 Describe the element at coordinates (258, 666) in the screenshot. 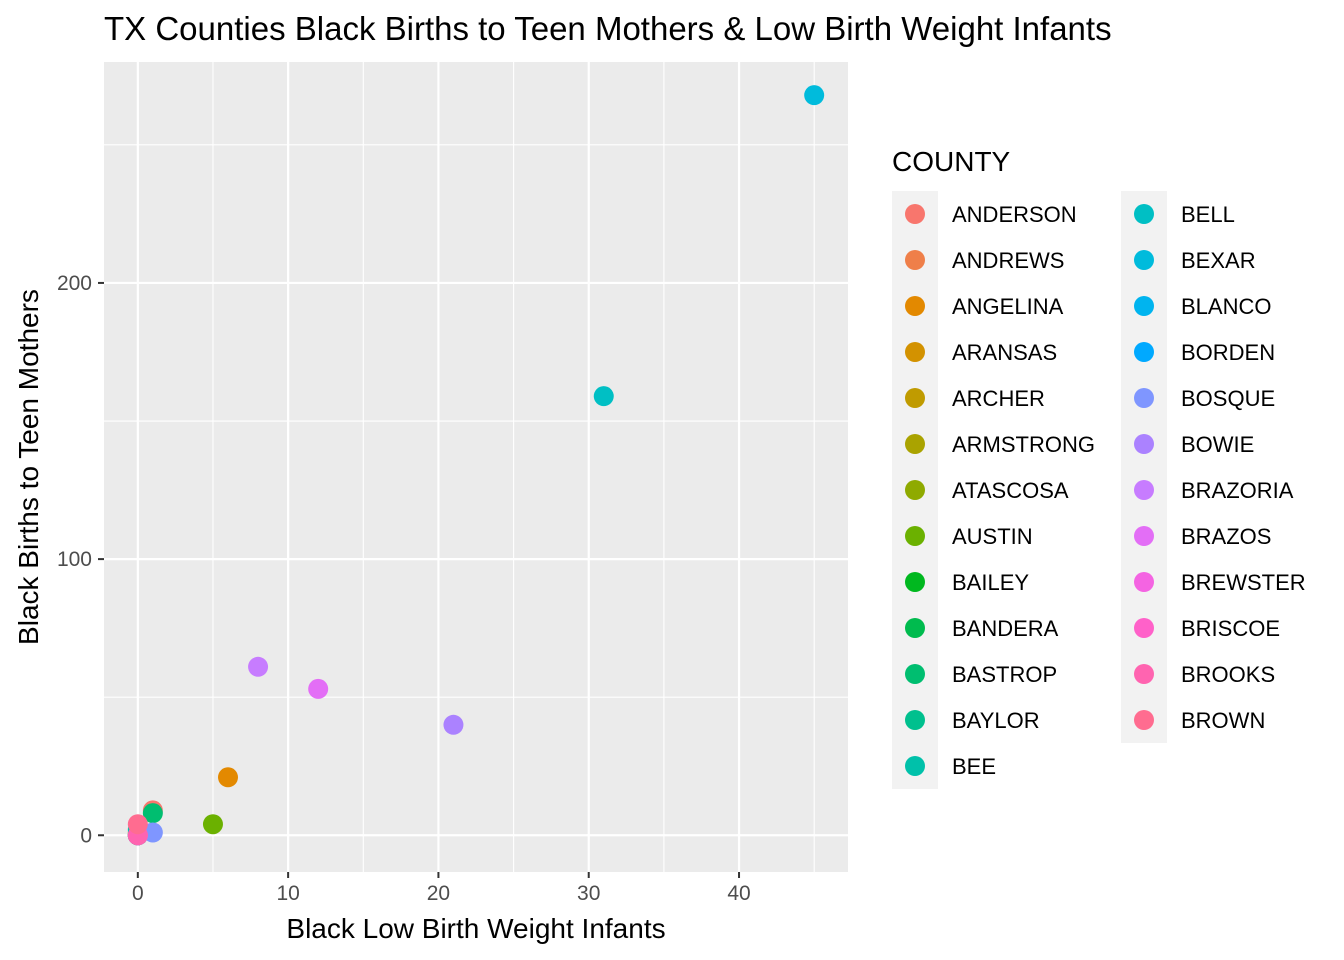

I see `data-point-brazoria` at that location.